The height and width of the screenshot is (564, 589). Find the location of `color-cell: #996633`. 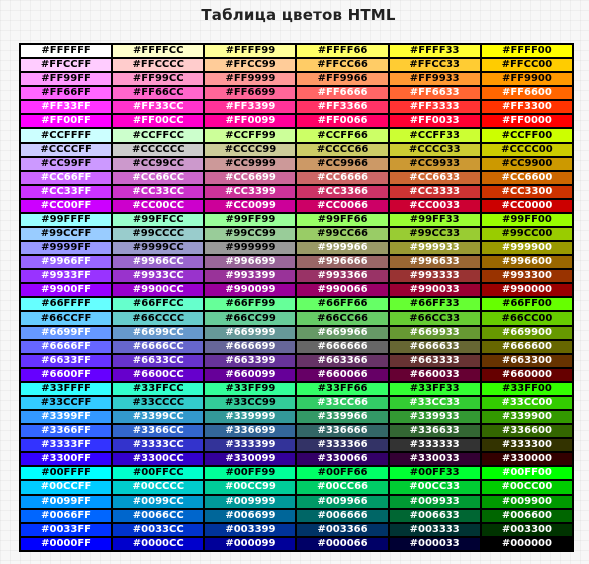

color-cell: #996633 is located at coordinates (434, 262).